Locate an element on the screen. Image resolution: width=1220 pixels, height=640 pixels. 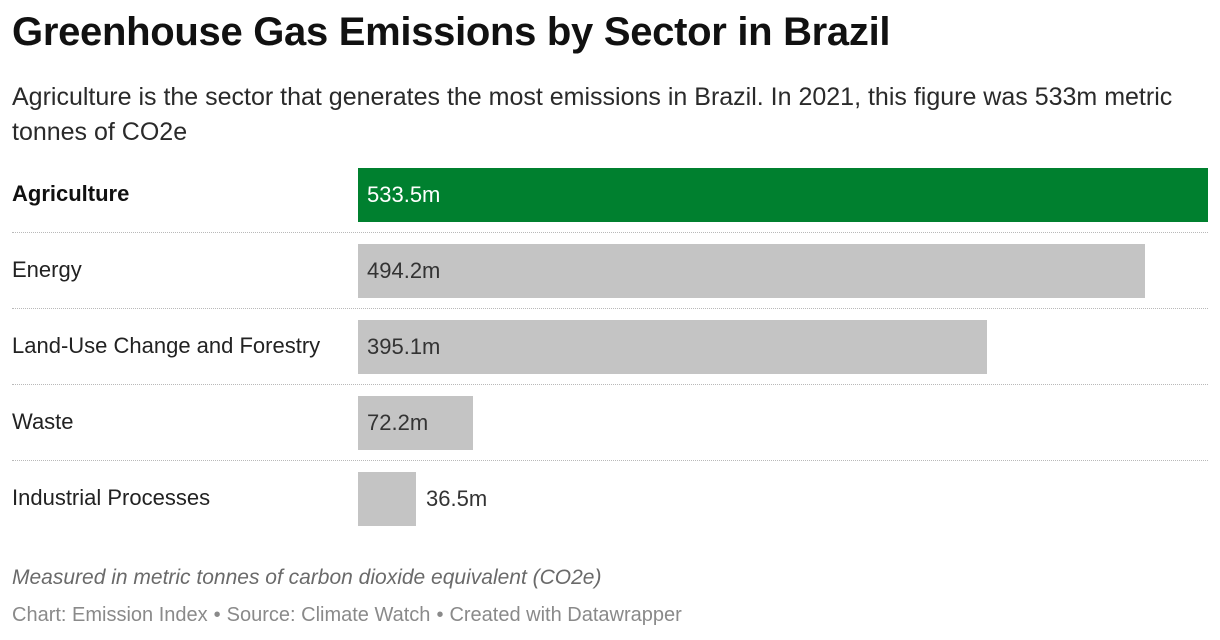
bar-row: Land-Use Change and Forestry 395.1m is located at coordinates (610, 356).